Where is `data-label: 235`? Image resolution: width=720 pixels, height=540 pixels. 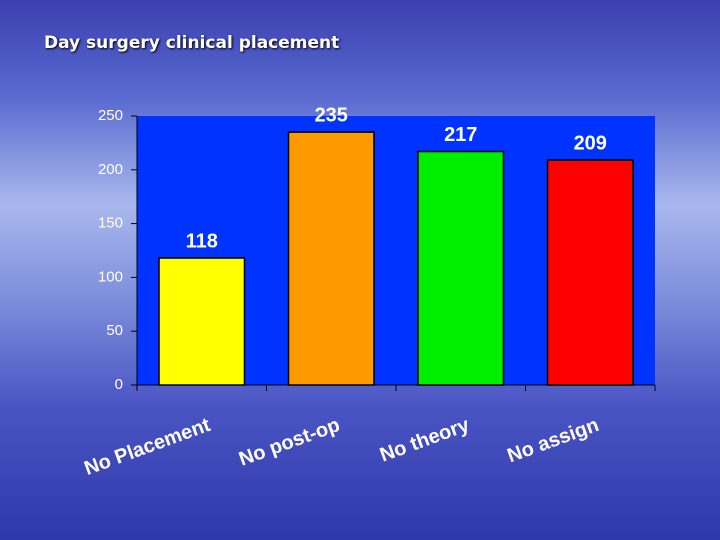 data-label: 235 is located at coordinates (331, 115).